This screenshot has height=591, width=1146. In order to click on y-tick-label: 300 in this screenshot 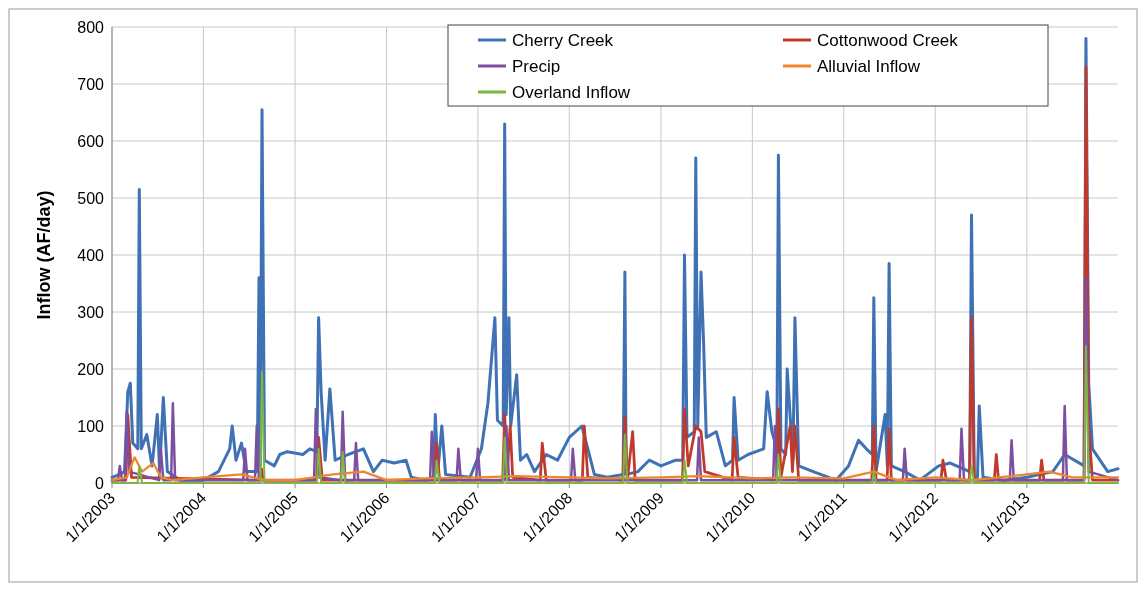, I will do `click(91, 312)`.